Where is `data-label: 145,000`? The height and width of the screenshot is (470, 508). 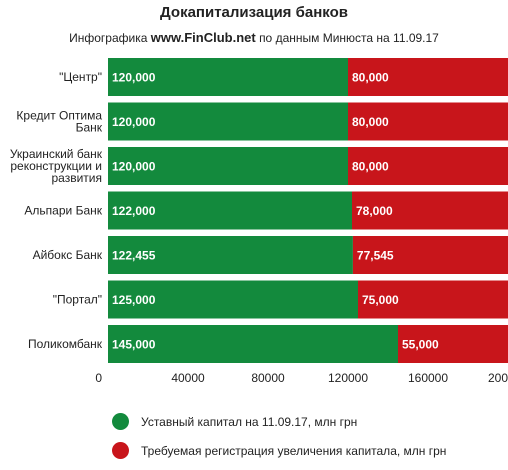
data-label: 145,000 is located at coordinates (134, 345).